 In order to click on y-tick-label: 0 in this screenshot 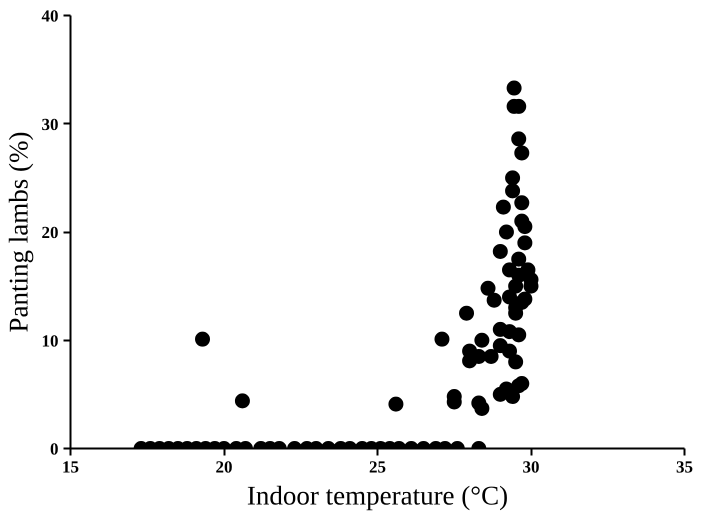, I will do `click(54, 449)`.